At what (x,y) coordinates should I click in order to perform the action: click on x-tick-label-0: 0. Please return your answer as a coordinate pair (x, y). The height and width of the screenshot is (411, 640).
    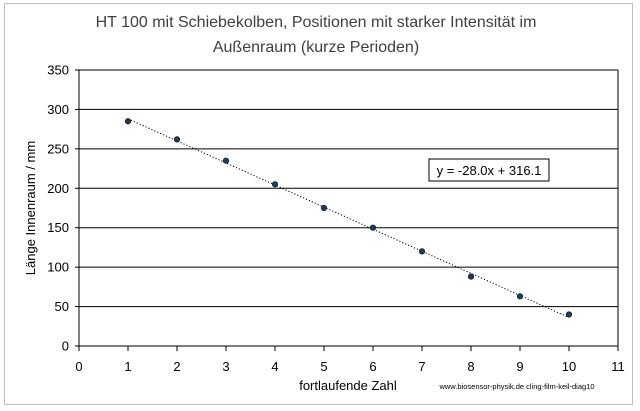
    Looking at the image, I should click on (78, 366).